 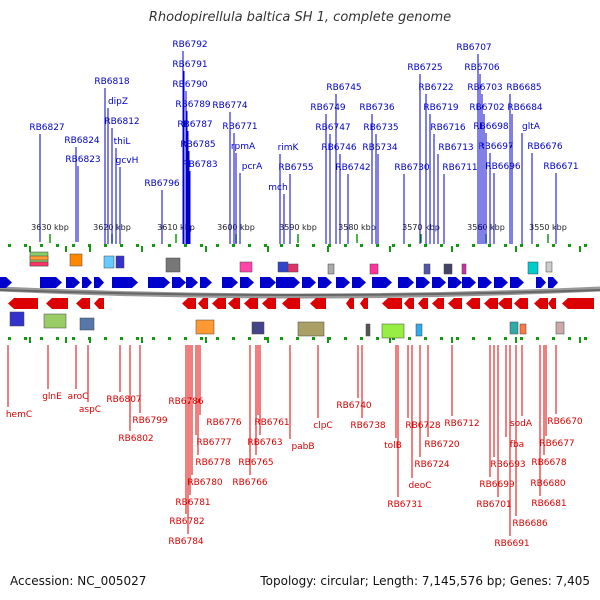 What do you see at coordinates (511, 544) in the screenshot?
I see `bottom-gene-label: RB6691` at bounding box center [511, 544].